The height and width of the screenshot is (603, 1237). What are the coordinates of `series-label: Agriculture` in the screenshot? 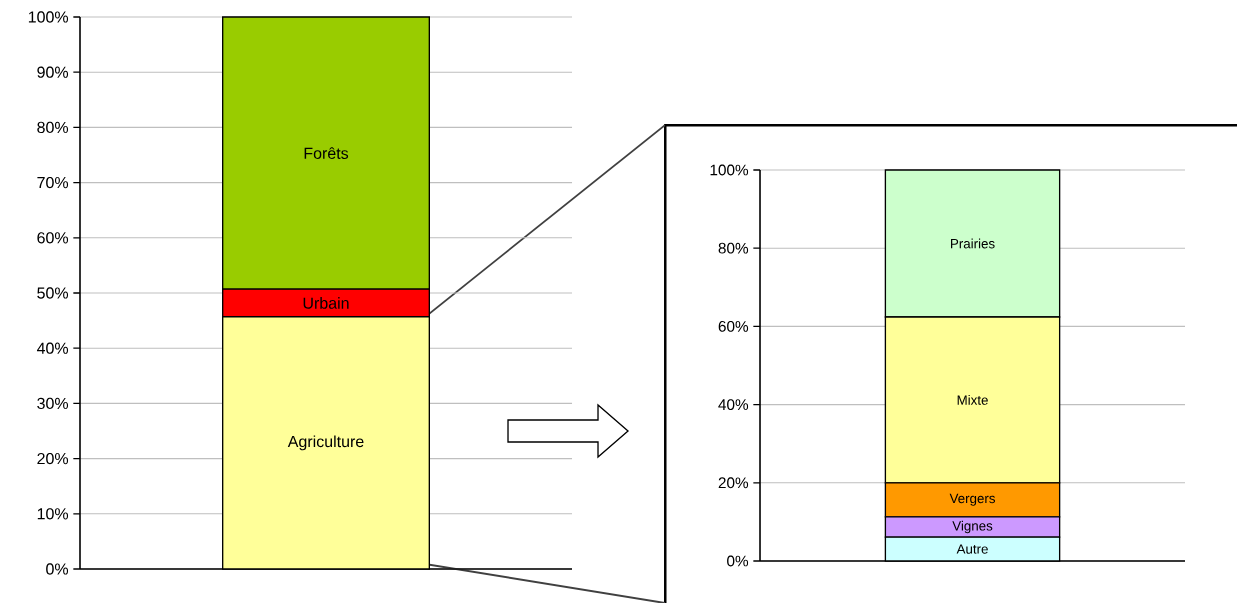 It's located at (325, 443).